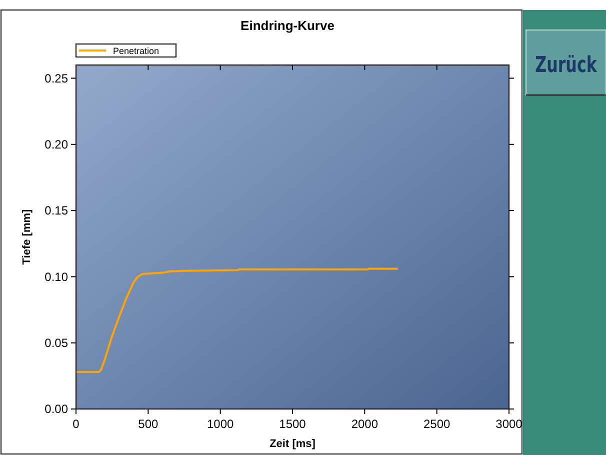 This screenshot has width=606, height=455. I want to click on x-tick-label: 500, so click(148, 424).